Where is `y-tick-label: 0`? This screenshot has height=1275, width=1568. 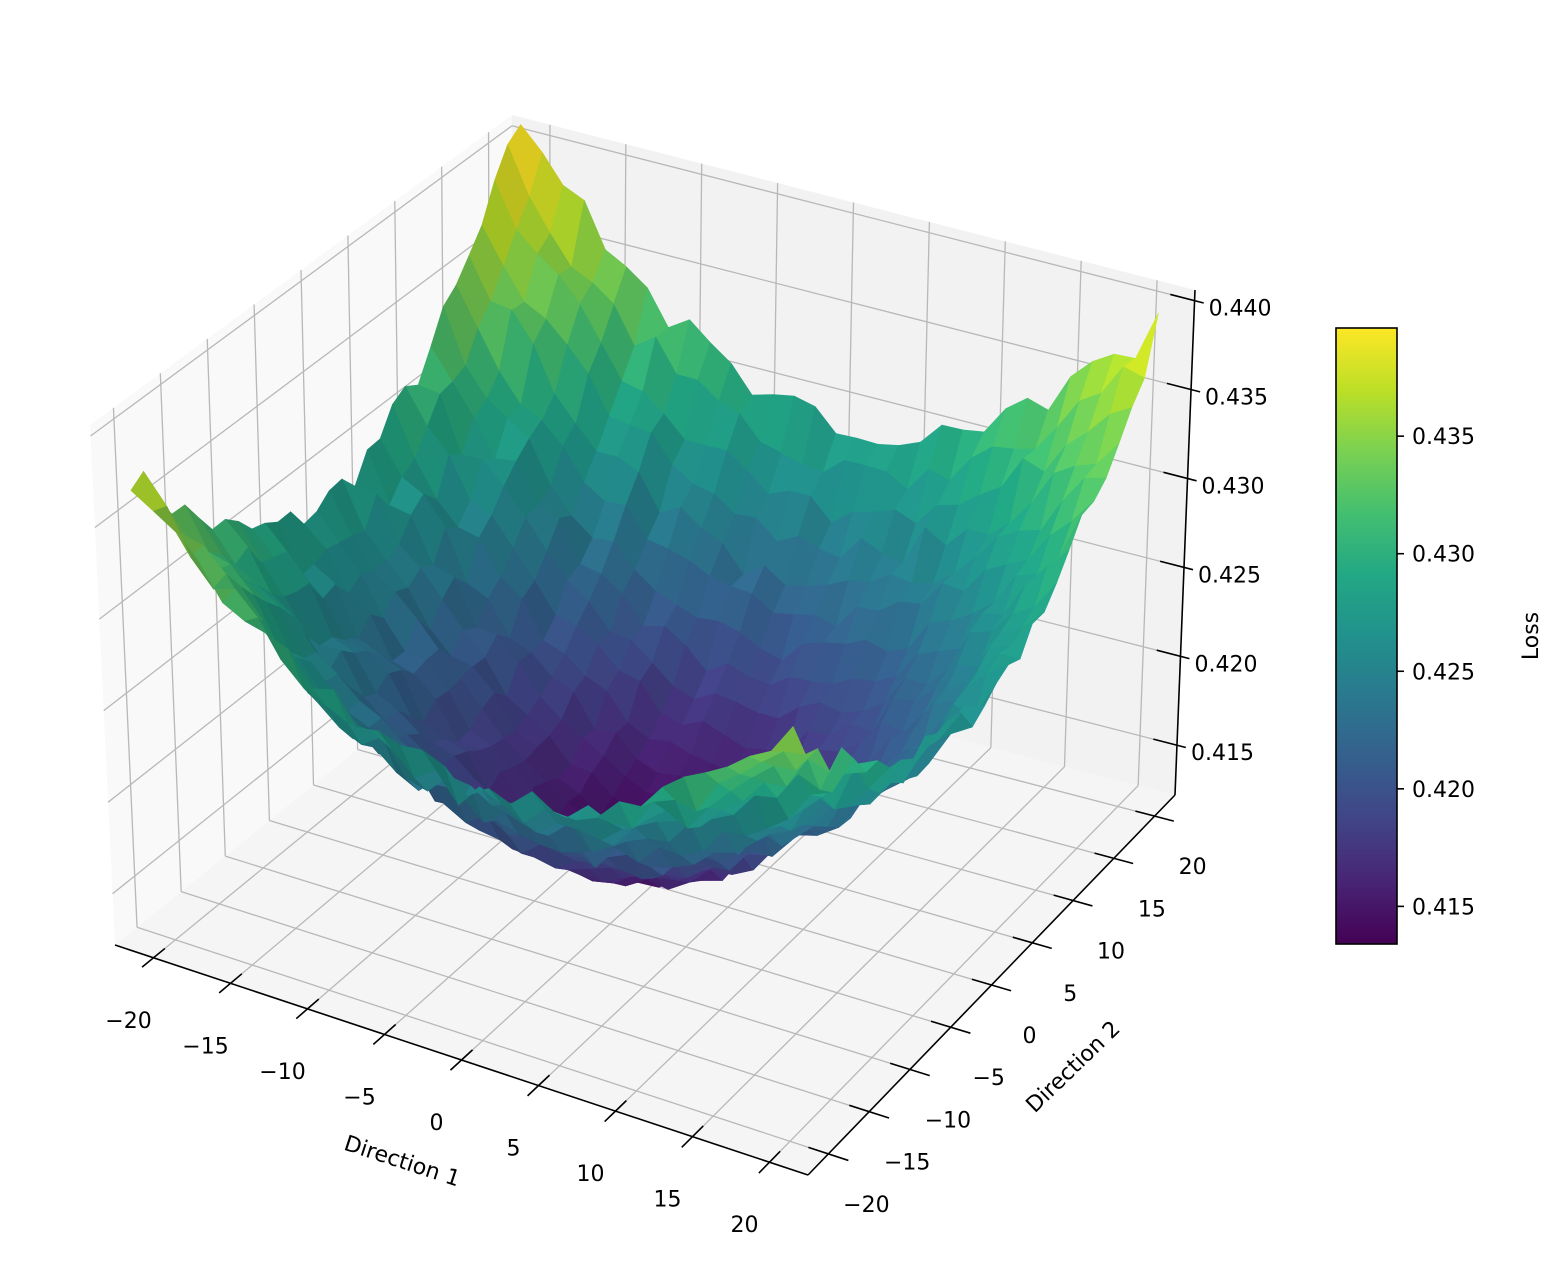 y-tick-label: 0 is located at coordinates (1030, 1036).